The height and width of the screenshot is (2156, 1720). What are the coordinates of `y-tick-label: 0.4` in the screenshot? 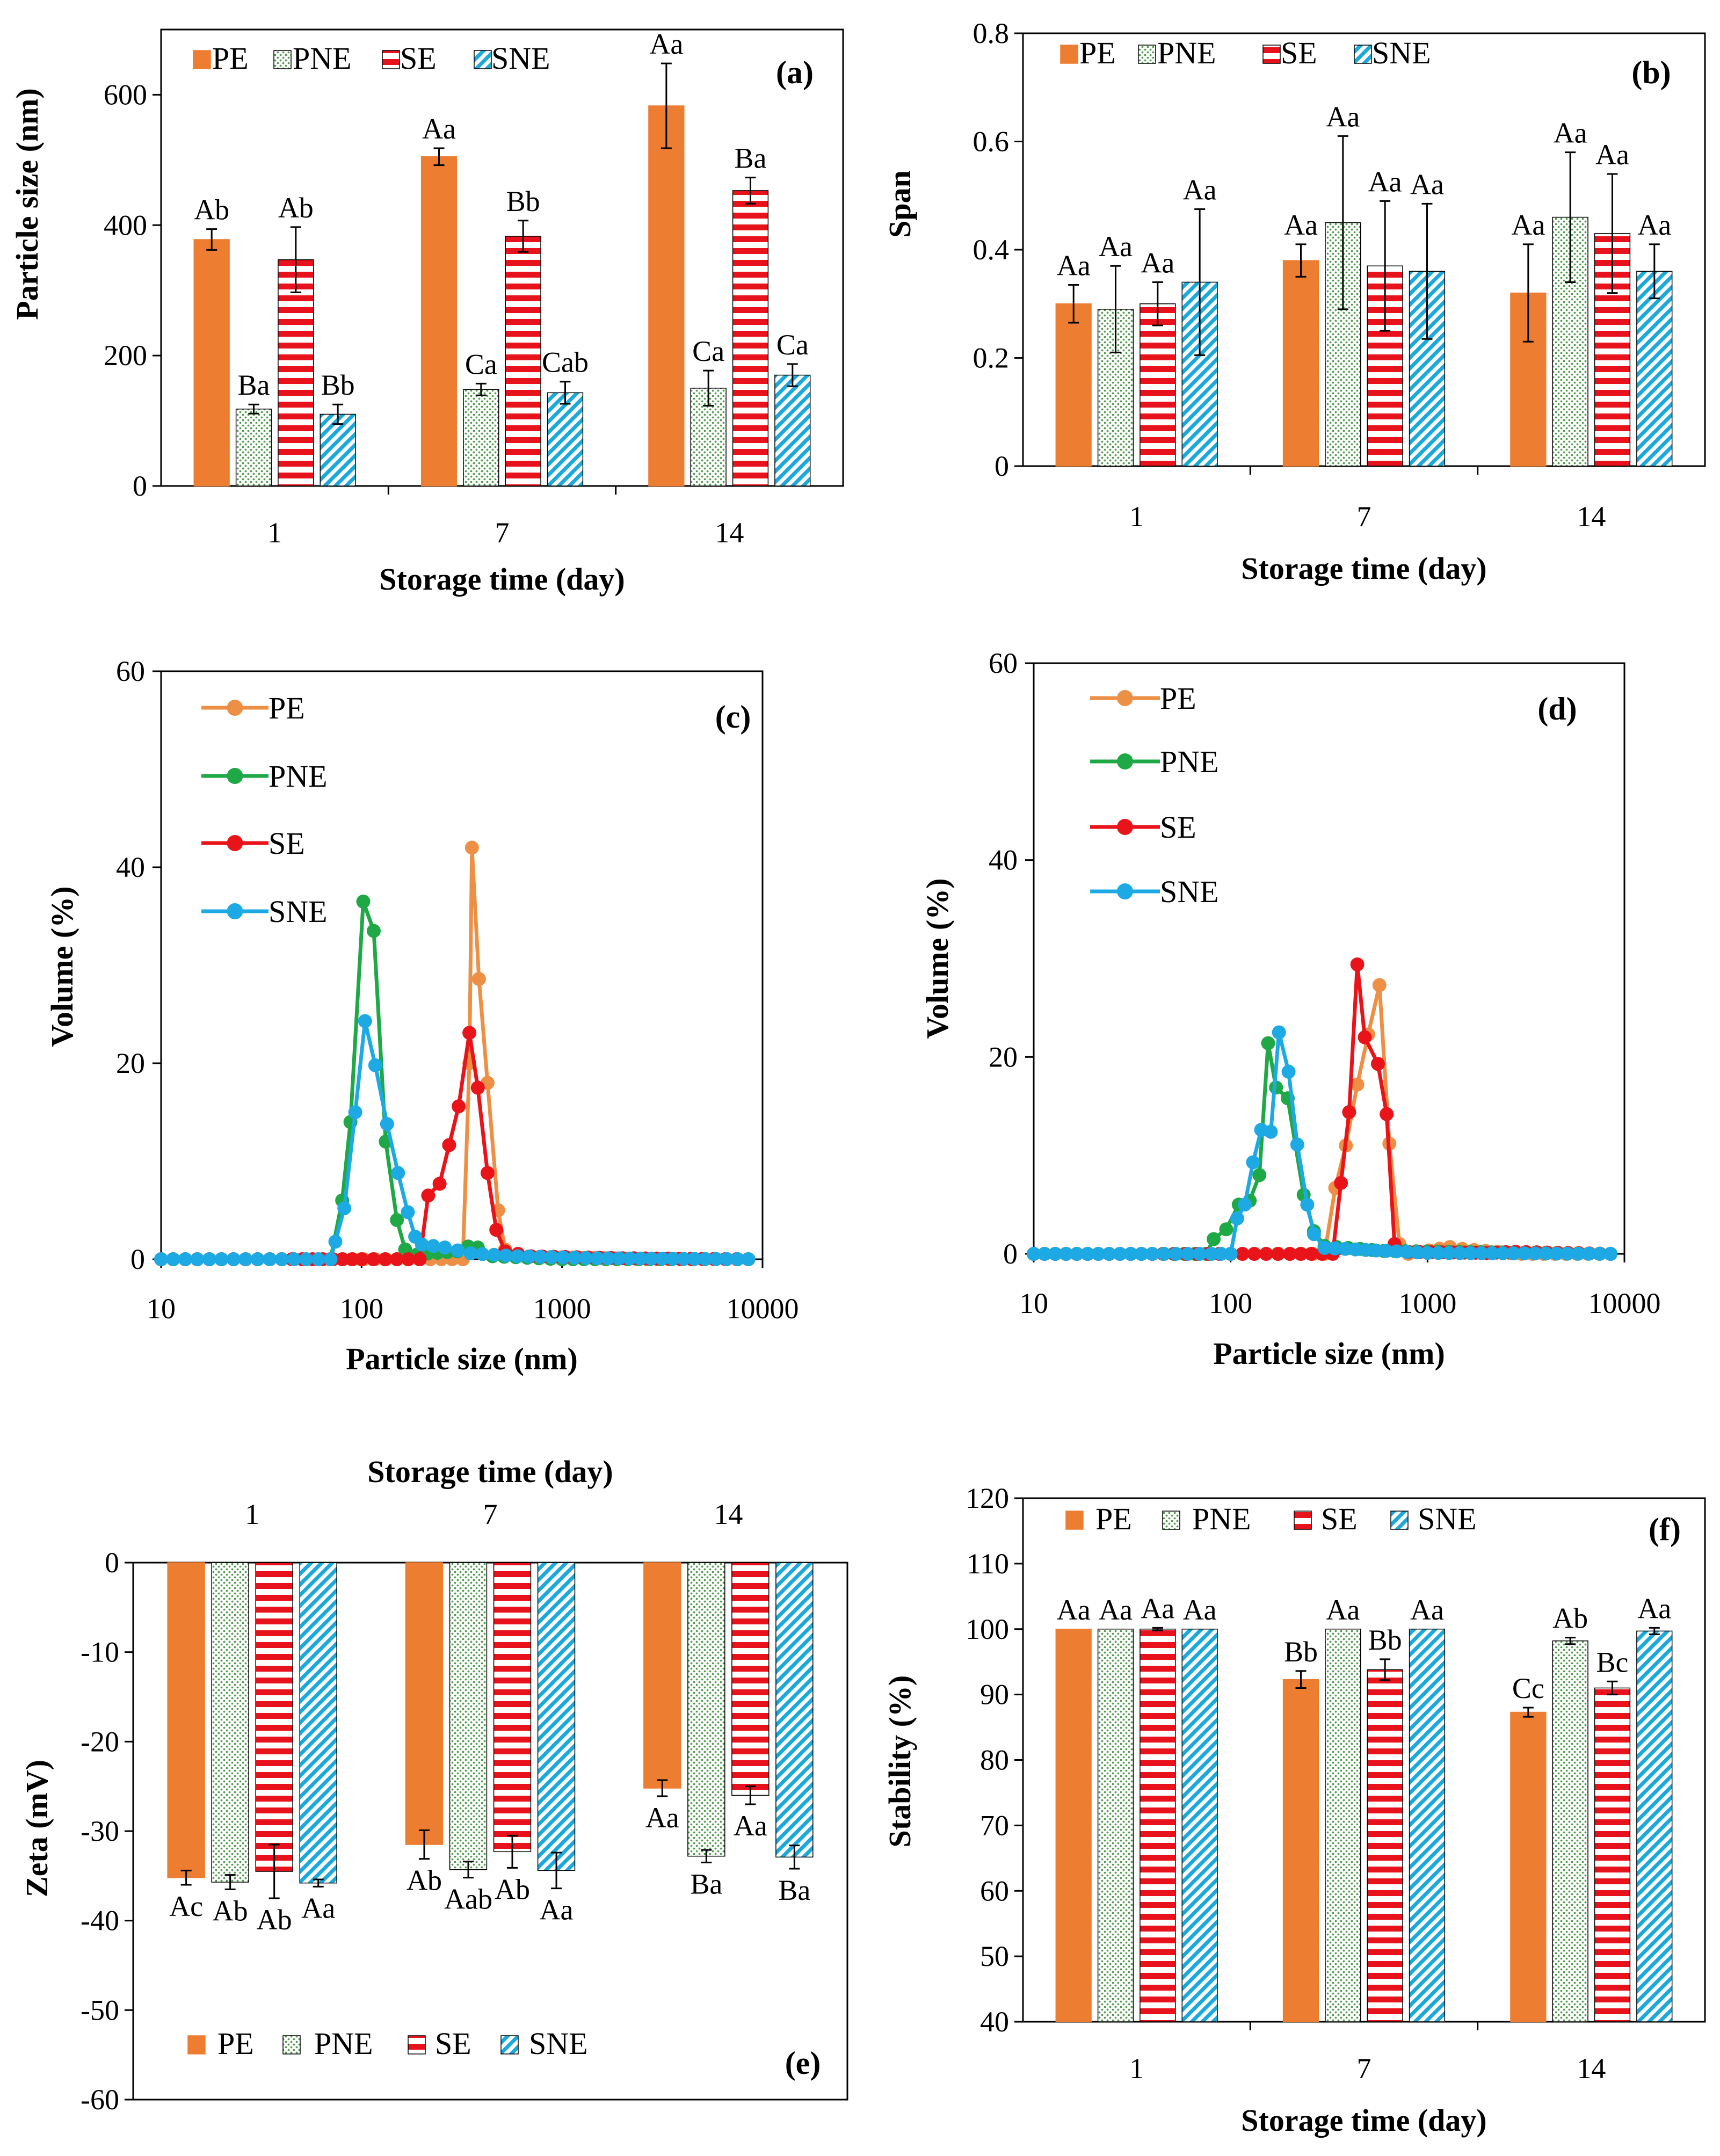 It's located at (991, 250).